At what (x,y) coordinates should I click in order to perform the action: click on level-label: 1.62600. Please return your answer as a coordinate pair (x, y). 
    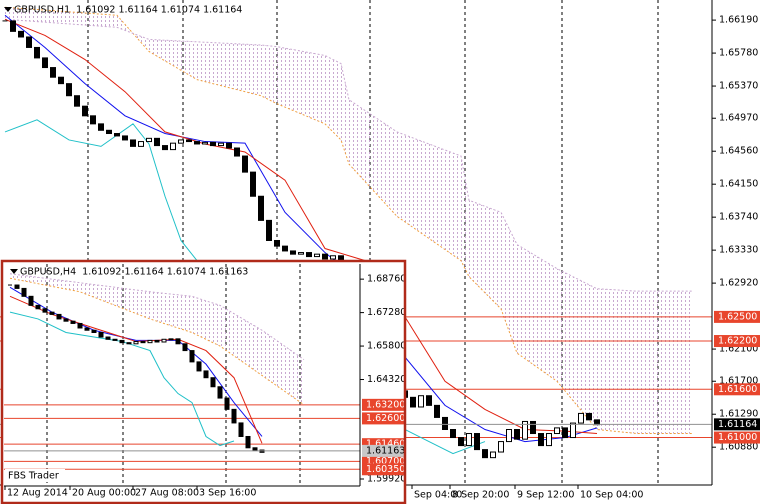
    Looking at the image, I should click on (385, 418).